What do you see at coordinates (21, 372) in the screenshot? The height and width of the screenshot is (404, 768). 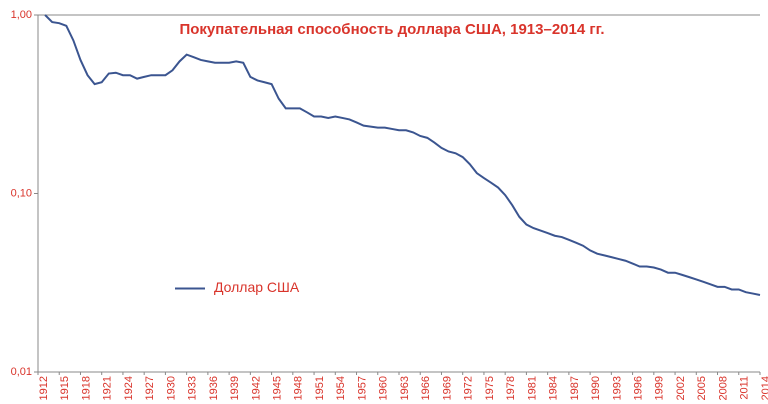 I see `y-tick-label: 0,01` at bounding box center [21, 372].